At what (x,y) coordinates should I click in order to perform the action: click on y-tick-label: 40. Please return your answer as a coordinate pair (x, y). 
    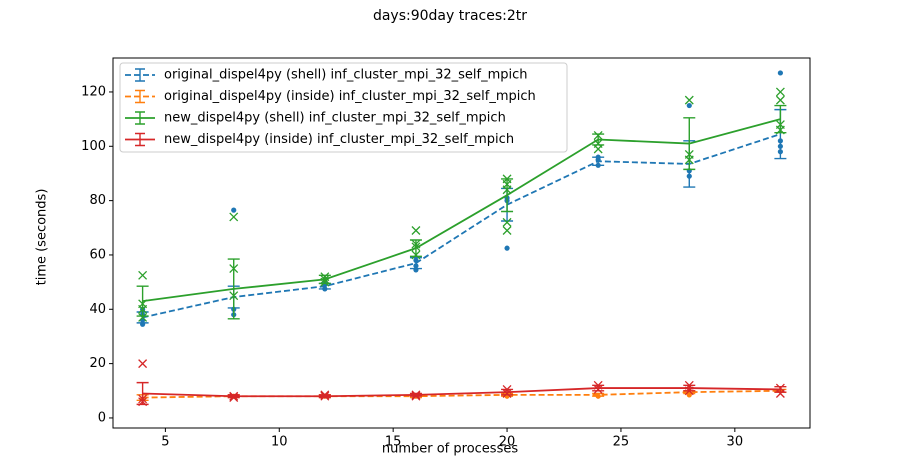
    Looking at the image, I should click on (97, 309).